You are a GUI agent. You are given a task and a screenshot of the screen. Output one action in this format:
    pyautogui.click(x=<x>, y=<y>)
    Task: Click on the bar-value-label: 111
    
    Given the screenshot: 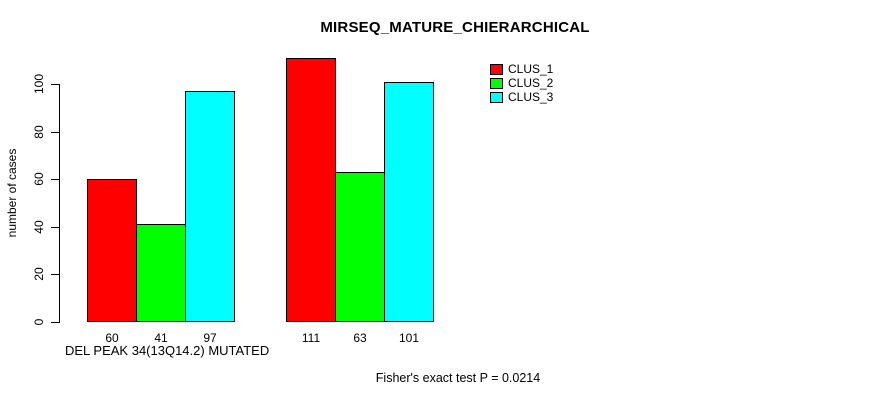 What is the action you would take?
    pyautogui.click(x=311, y=338)
    